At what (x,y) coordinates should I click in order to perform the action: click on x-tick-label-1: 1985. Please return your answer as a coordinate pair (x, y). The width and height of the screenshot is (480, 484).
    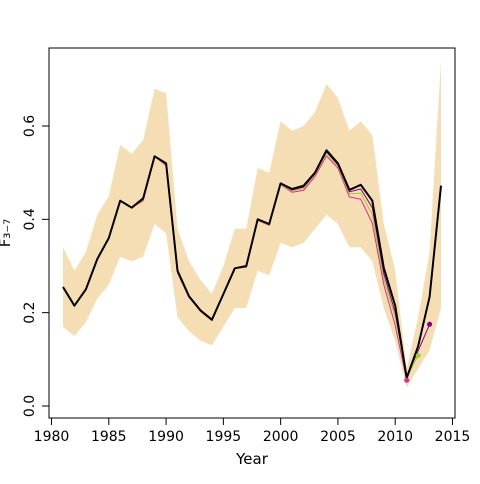
    Looking at the image, I should click on (109, 437).